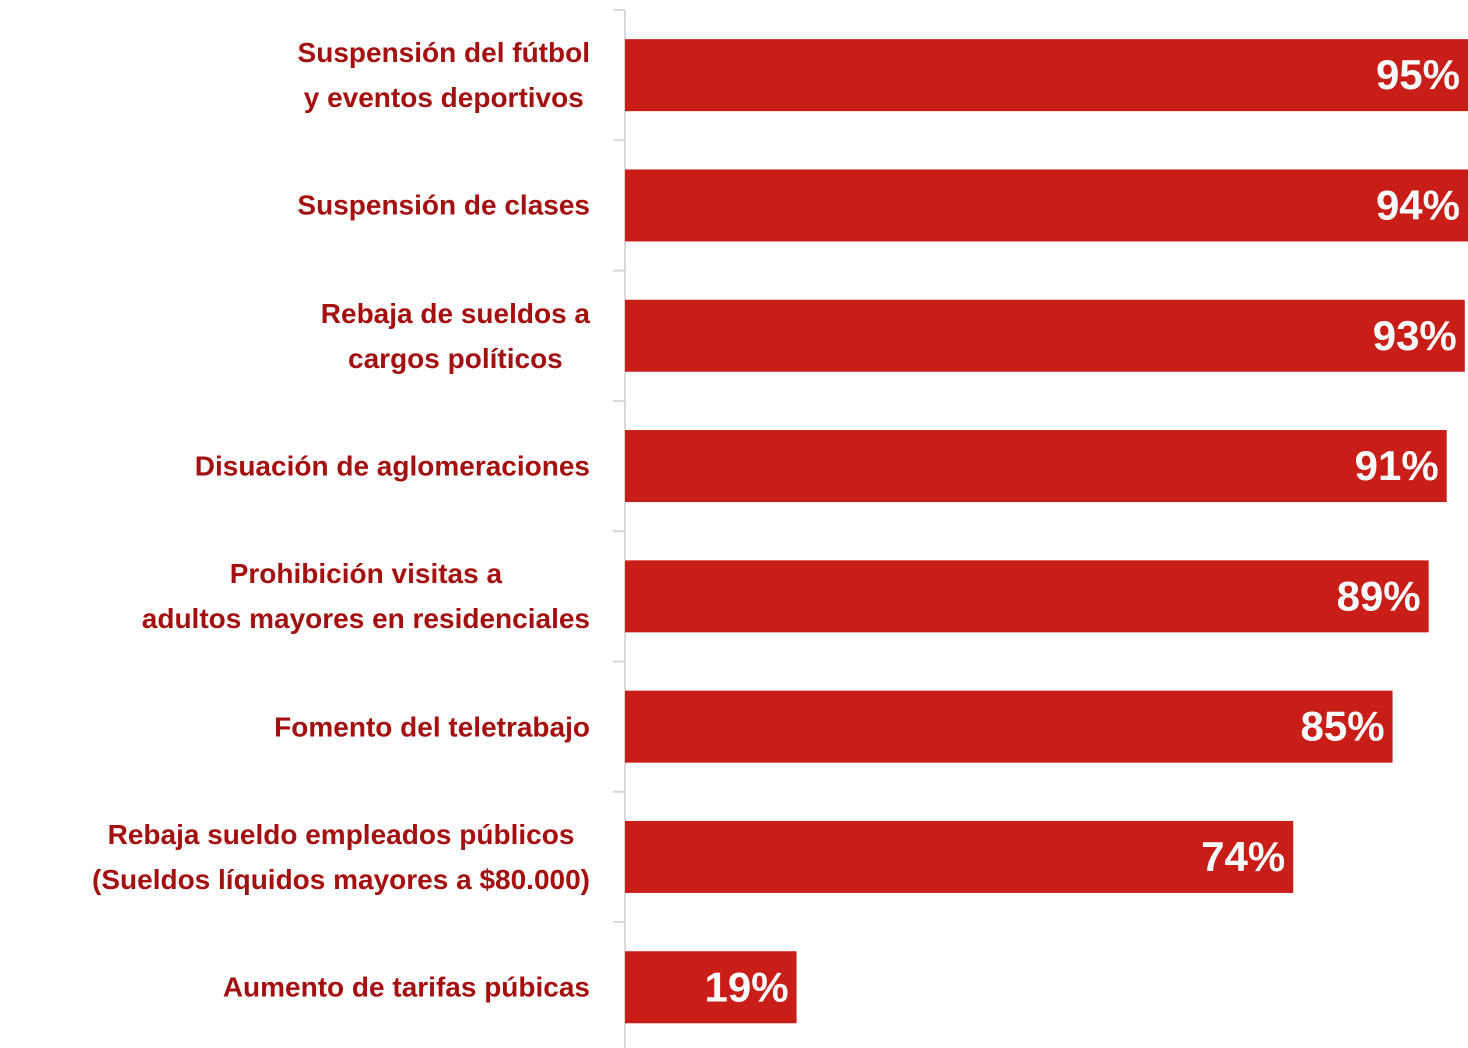 This screenshot has height=1048, width=1468. What do you see at coordinates (747, 986) in the screenshot?
I see `value-label: 19%` at bounding box center [747, 986].